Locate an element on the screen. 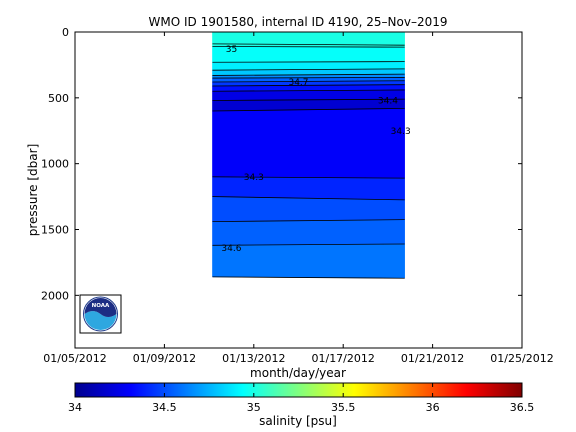 This screenshot has height=432, width=576. contour-label: 34.4 is located at coordinates (388, 101).